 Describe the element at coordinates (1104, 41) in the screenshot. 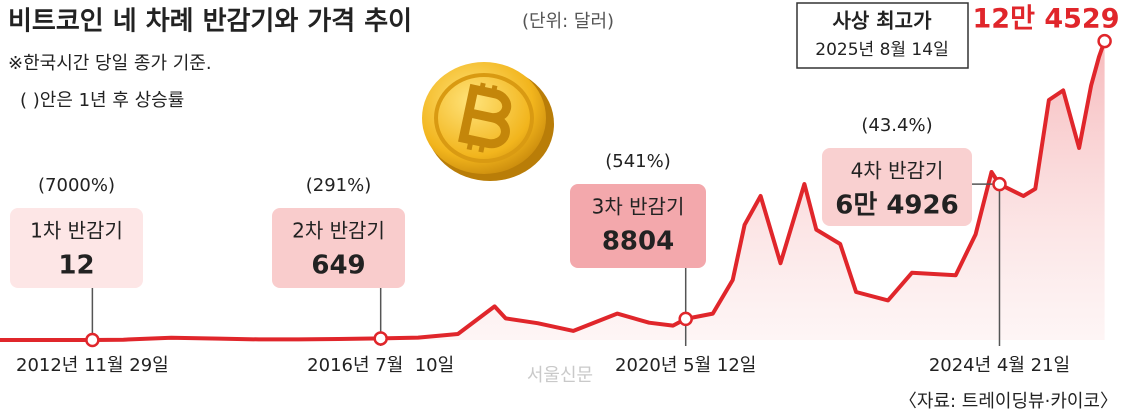

I see `record-marker` at that location.